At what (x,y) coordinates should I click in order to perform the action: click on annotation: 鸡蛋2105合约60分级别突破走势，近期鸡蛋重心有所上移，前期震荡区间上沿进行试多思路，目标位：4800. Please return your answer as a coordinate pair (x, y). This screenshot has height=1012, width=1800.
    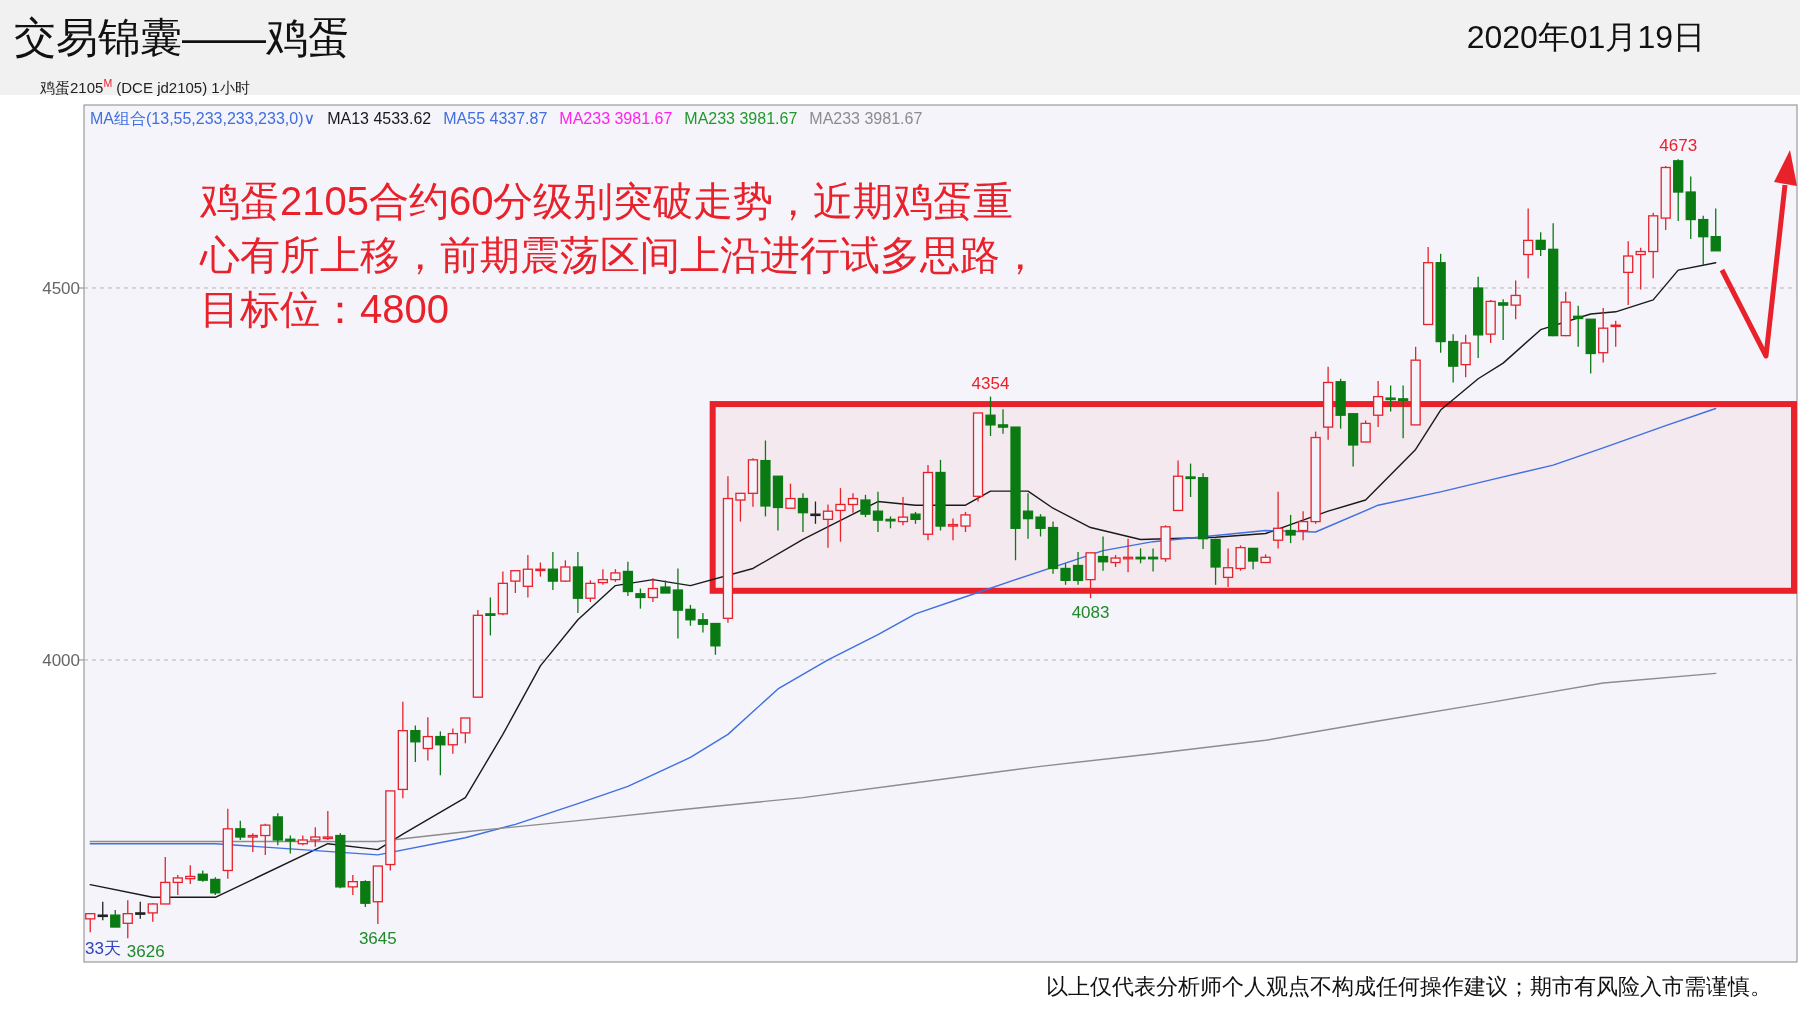
    Looking at the image, I should click on (619, 255).